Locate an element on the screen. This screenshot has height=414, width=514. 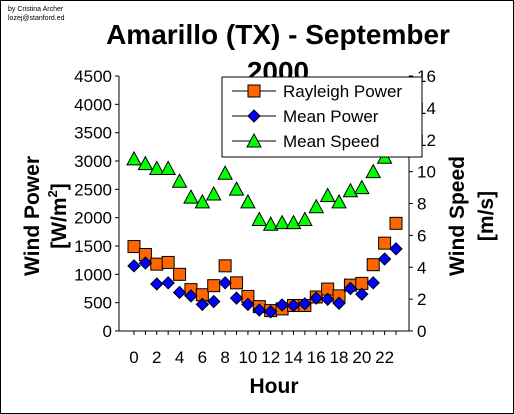
y-right-tick-label: 8 is located at coordinates (421, 204).